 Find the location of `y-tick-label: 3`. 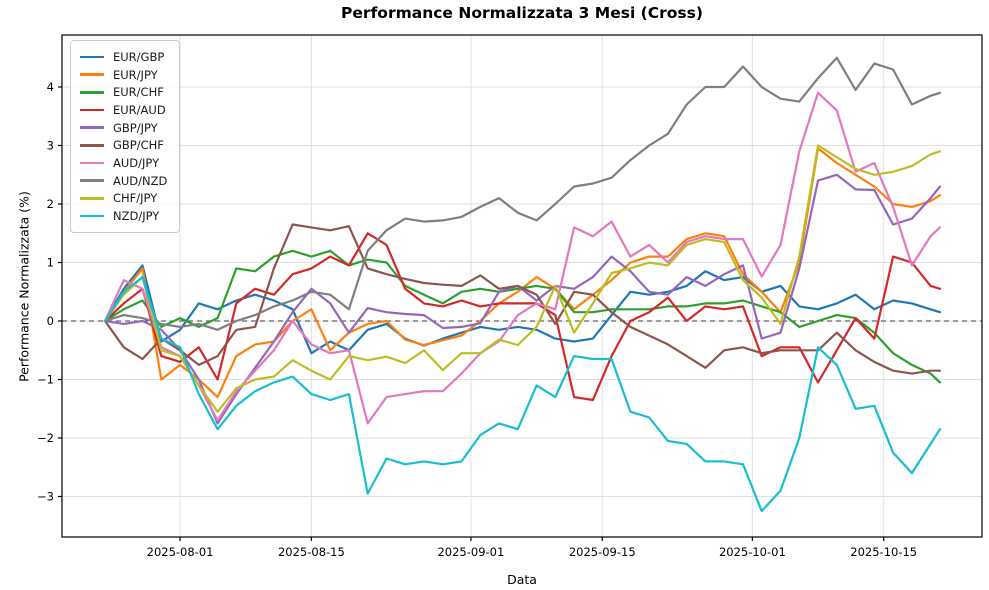

y-tick-label: 3 is located at coordinates (50, 146).